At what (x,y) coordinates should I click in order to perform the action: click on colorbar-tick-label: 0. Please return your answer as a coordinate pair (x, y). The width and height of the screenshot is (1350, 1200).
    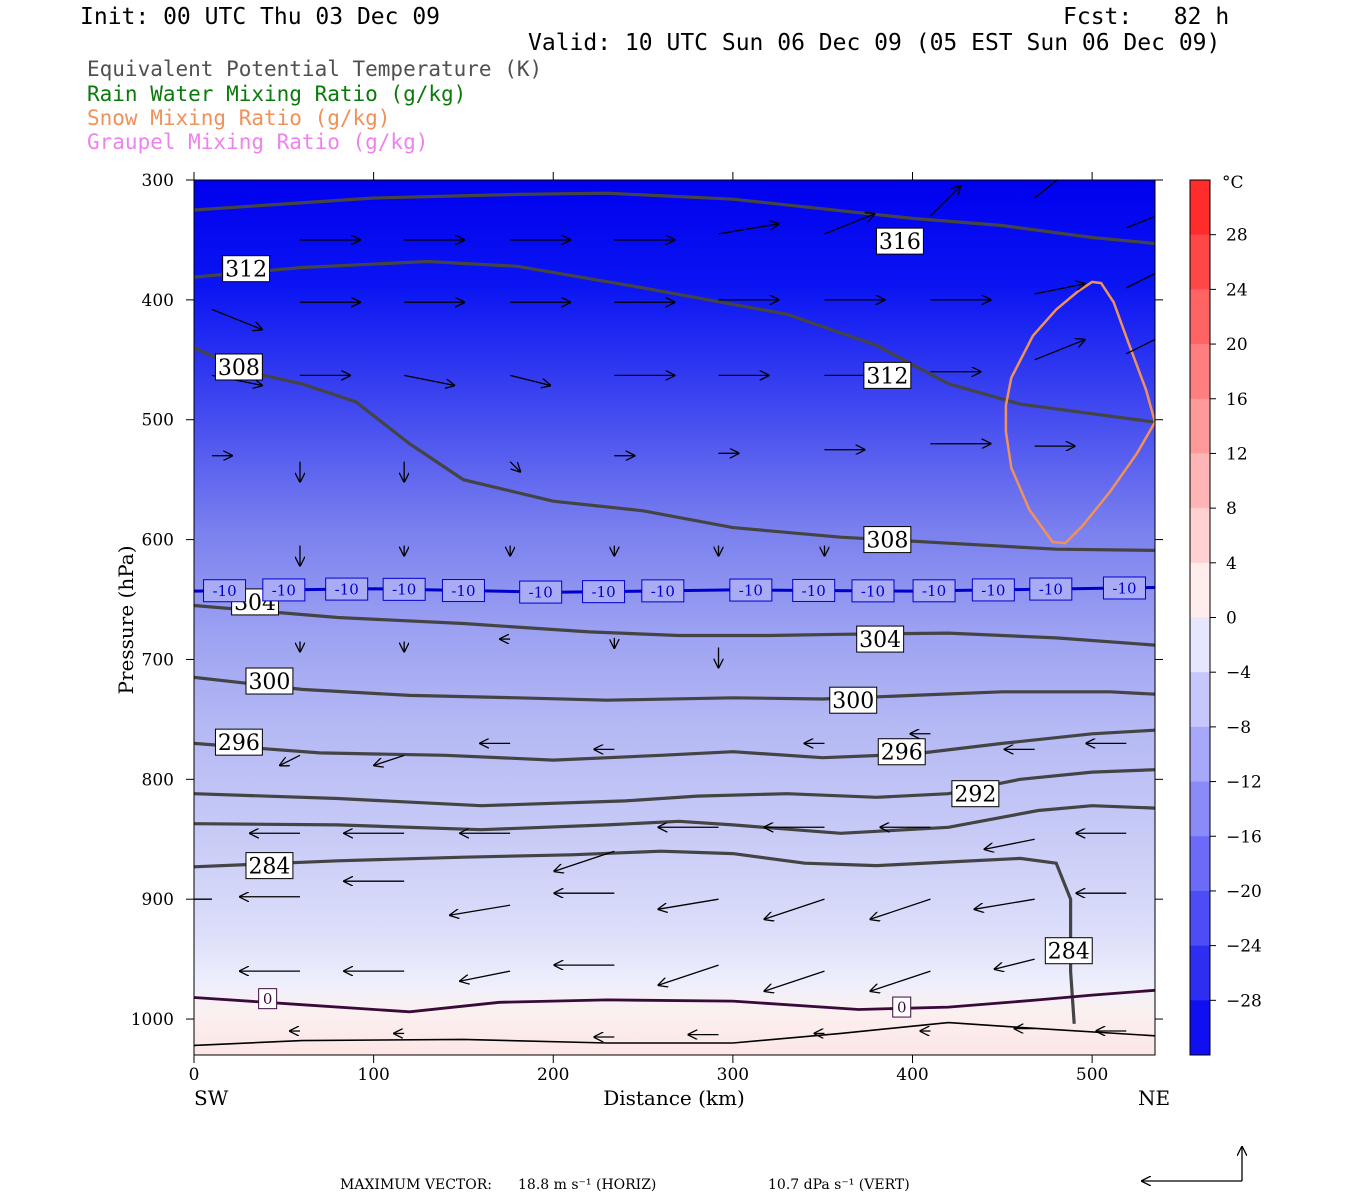
    Looking at the image, I should click on (1231, 619).